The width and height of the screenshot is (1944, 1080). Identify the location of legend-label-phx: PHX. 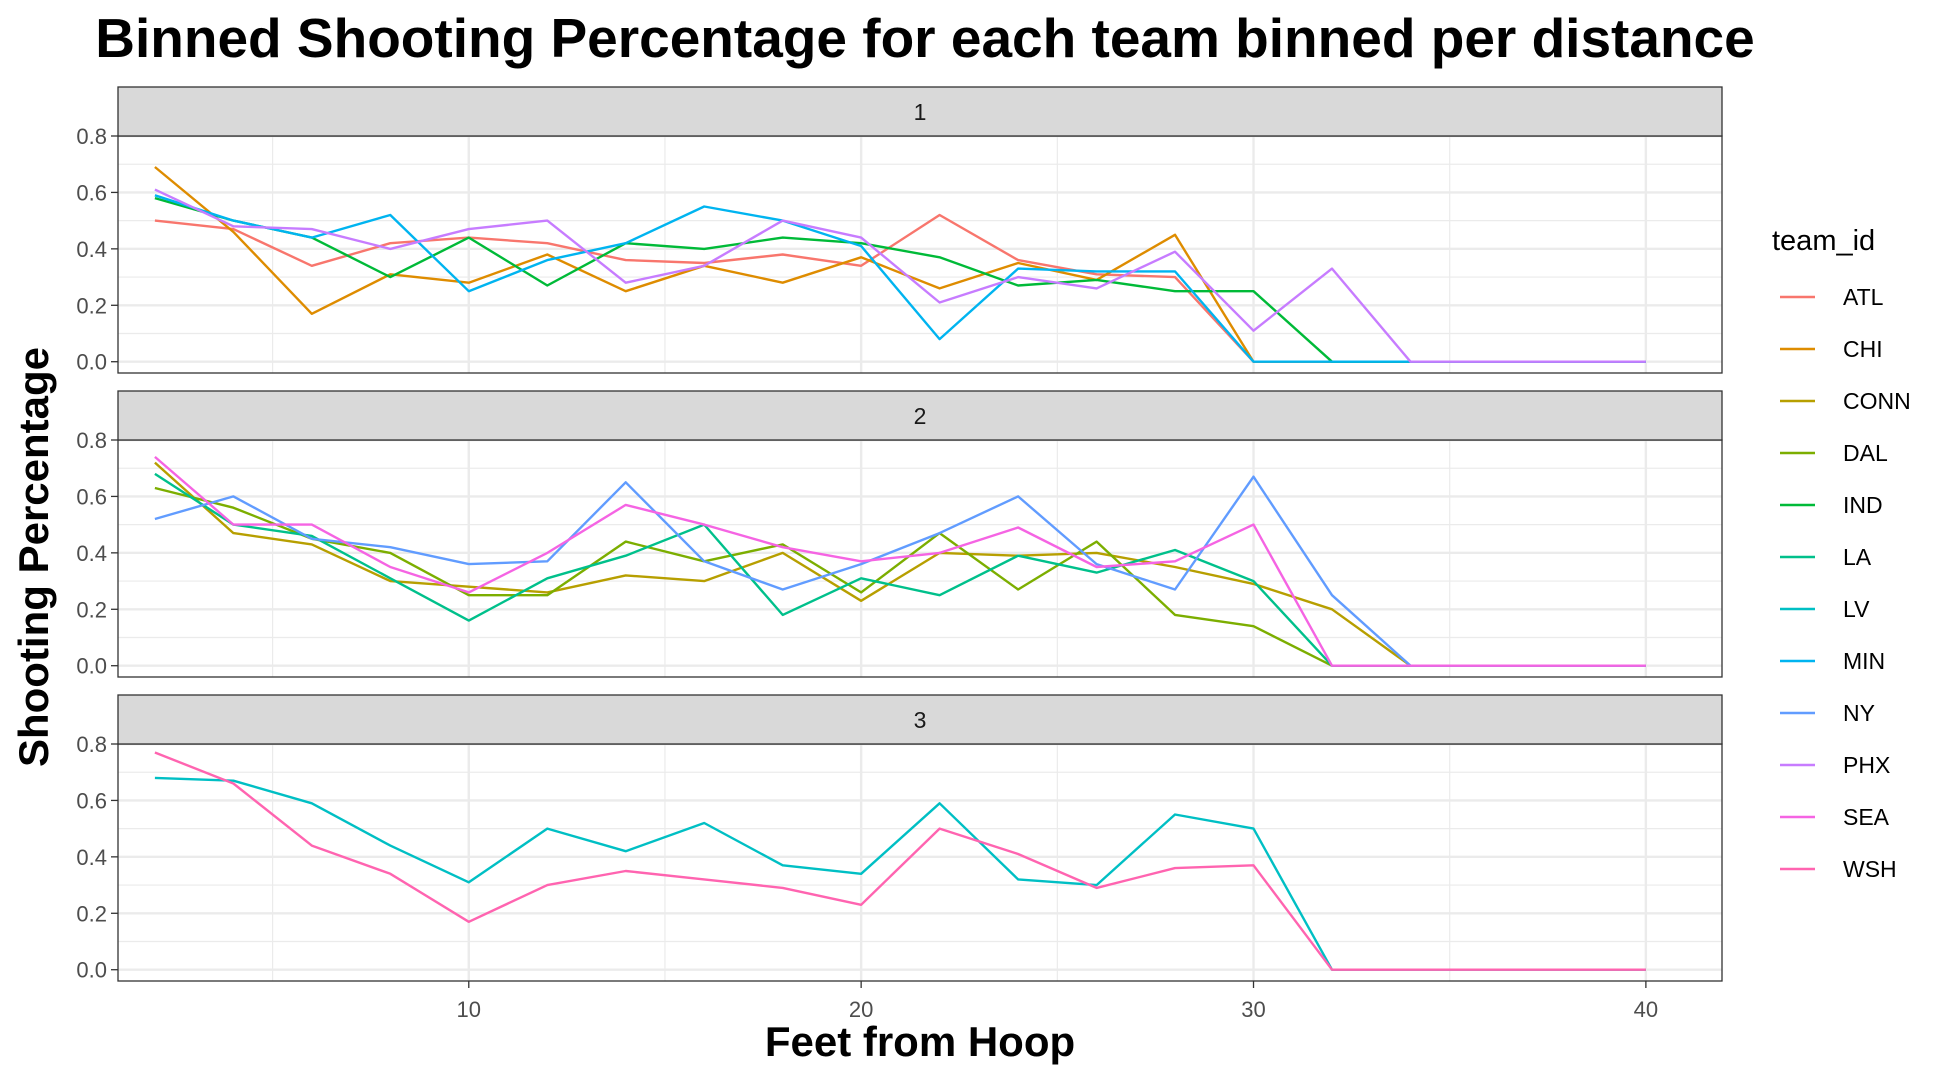
(1866, 765).